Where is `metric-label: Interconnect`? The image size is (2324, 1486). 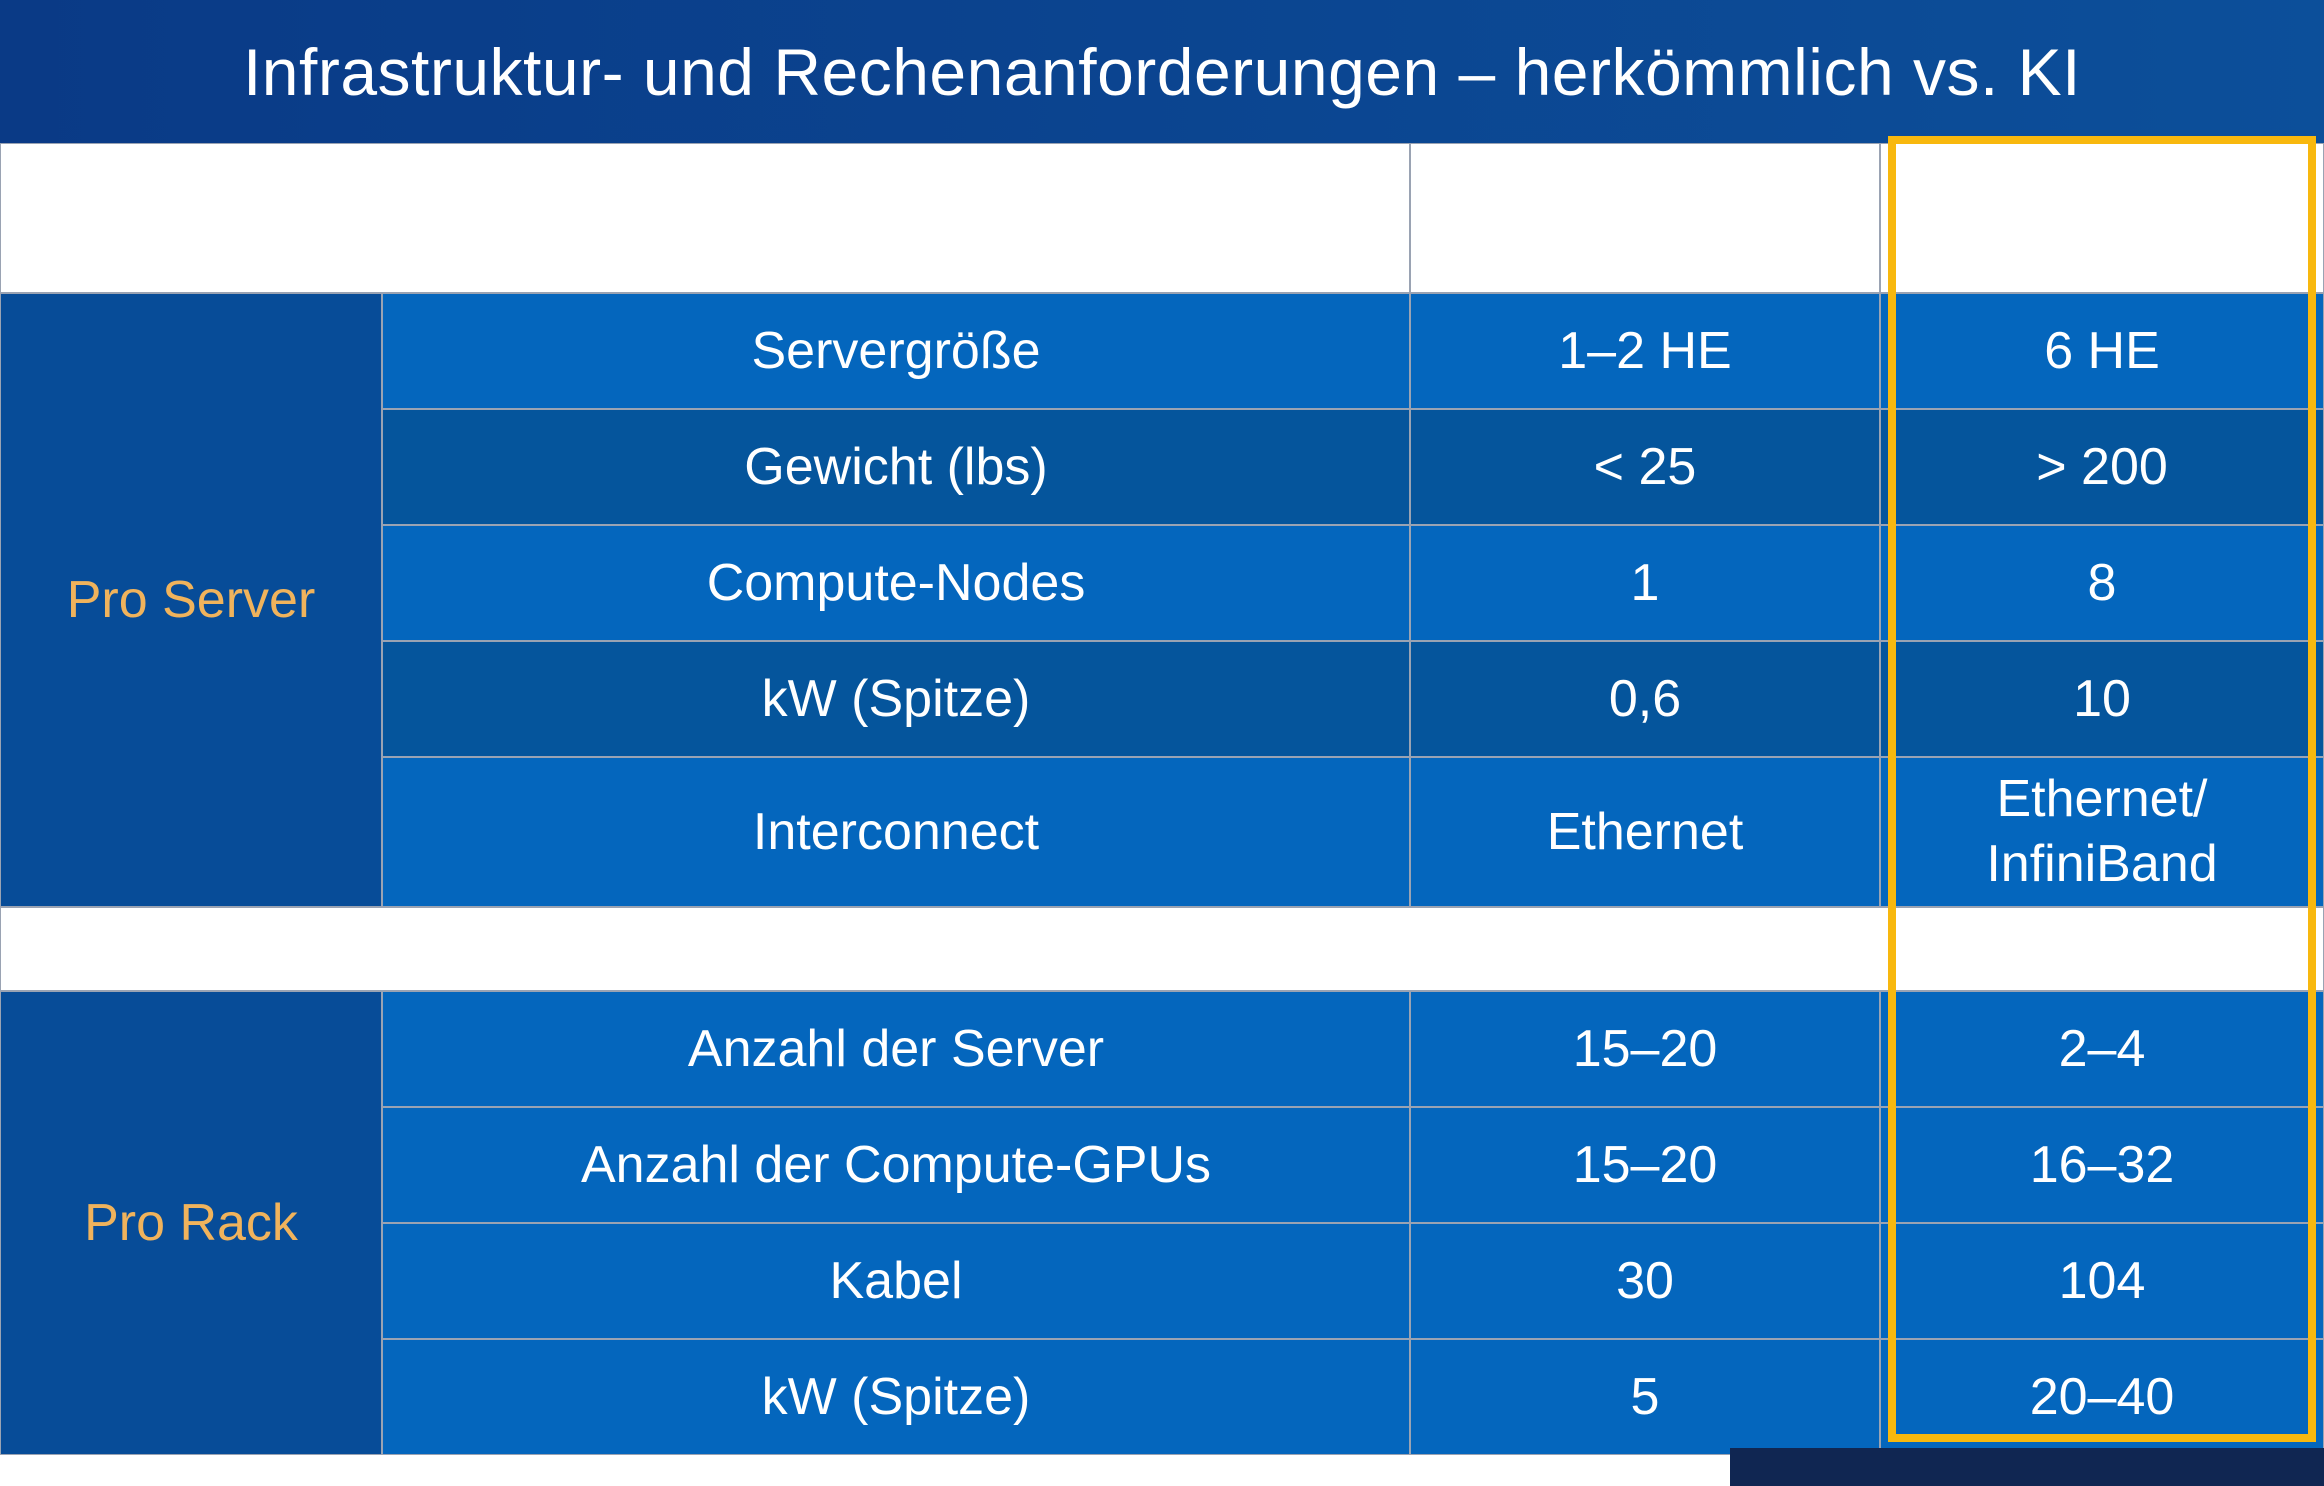
metric-label: Interconnect is located at coordinates (896, 832).